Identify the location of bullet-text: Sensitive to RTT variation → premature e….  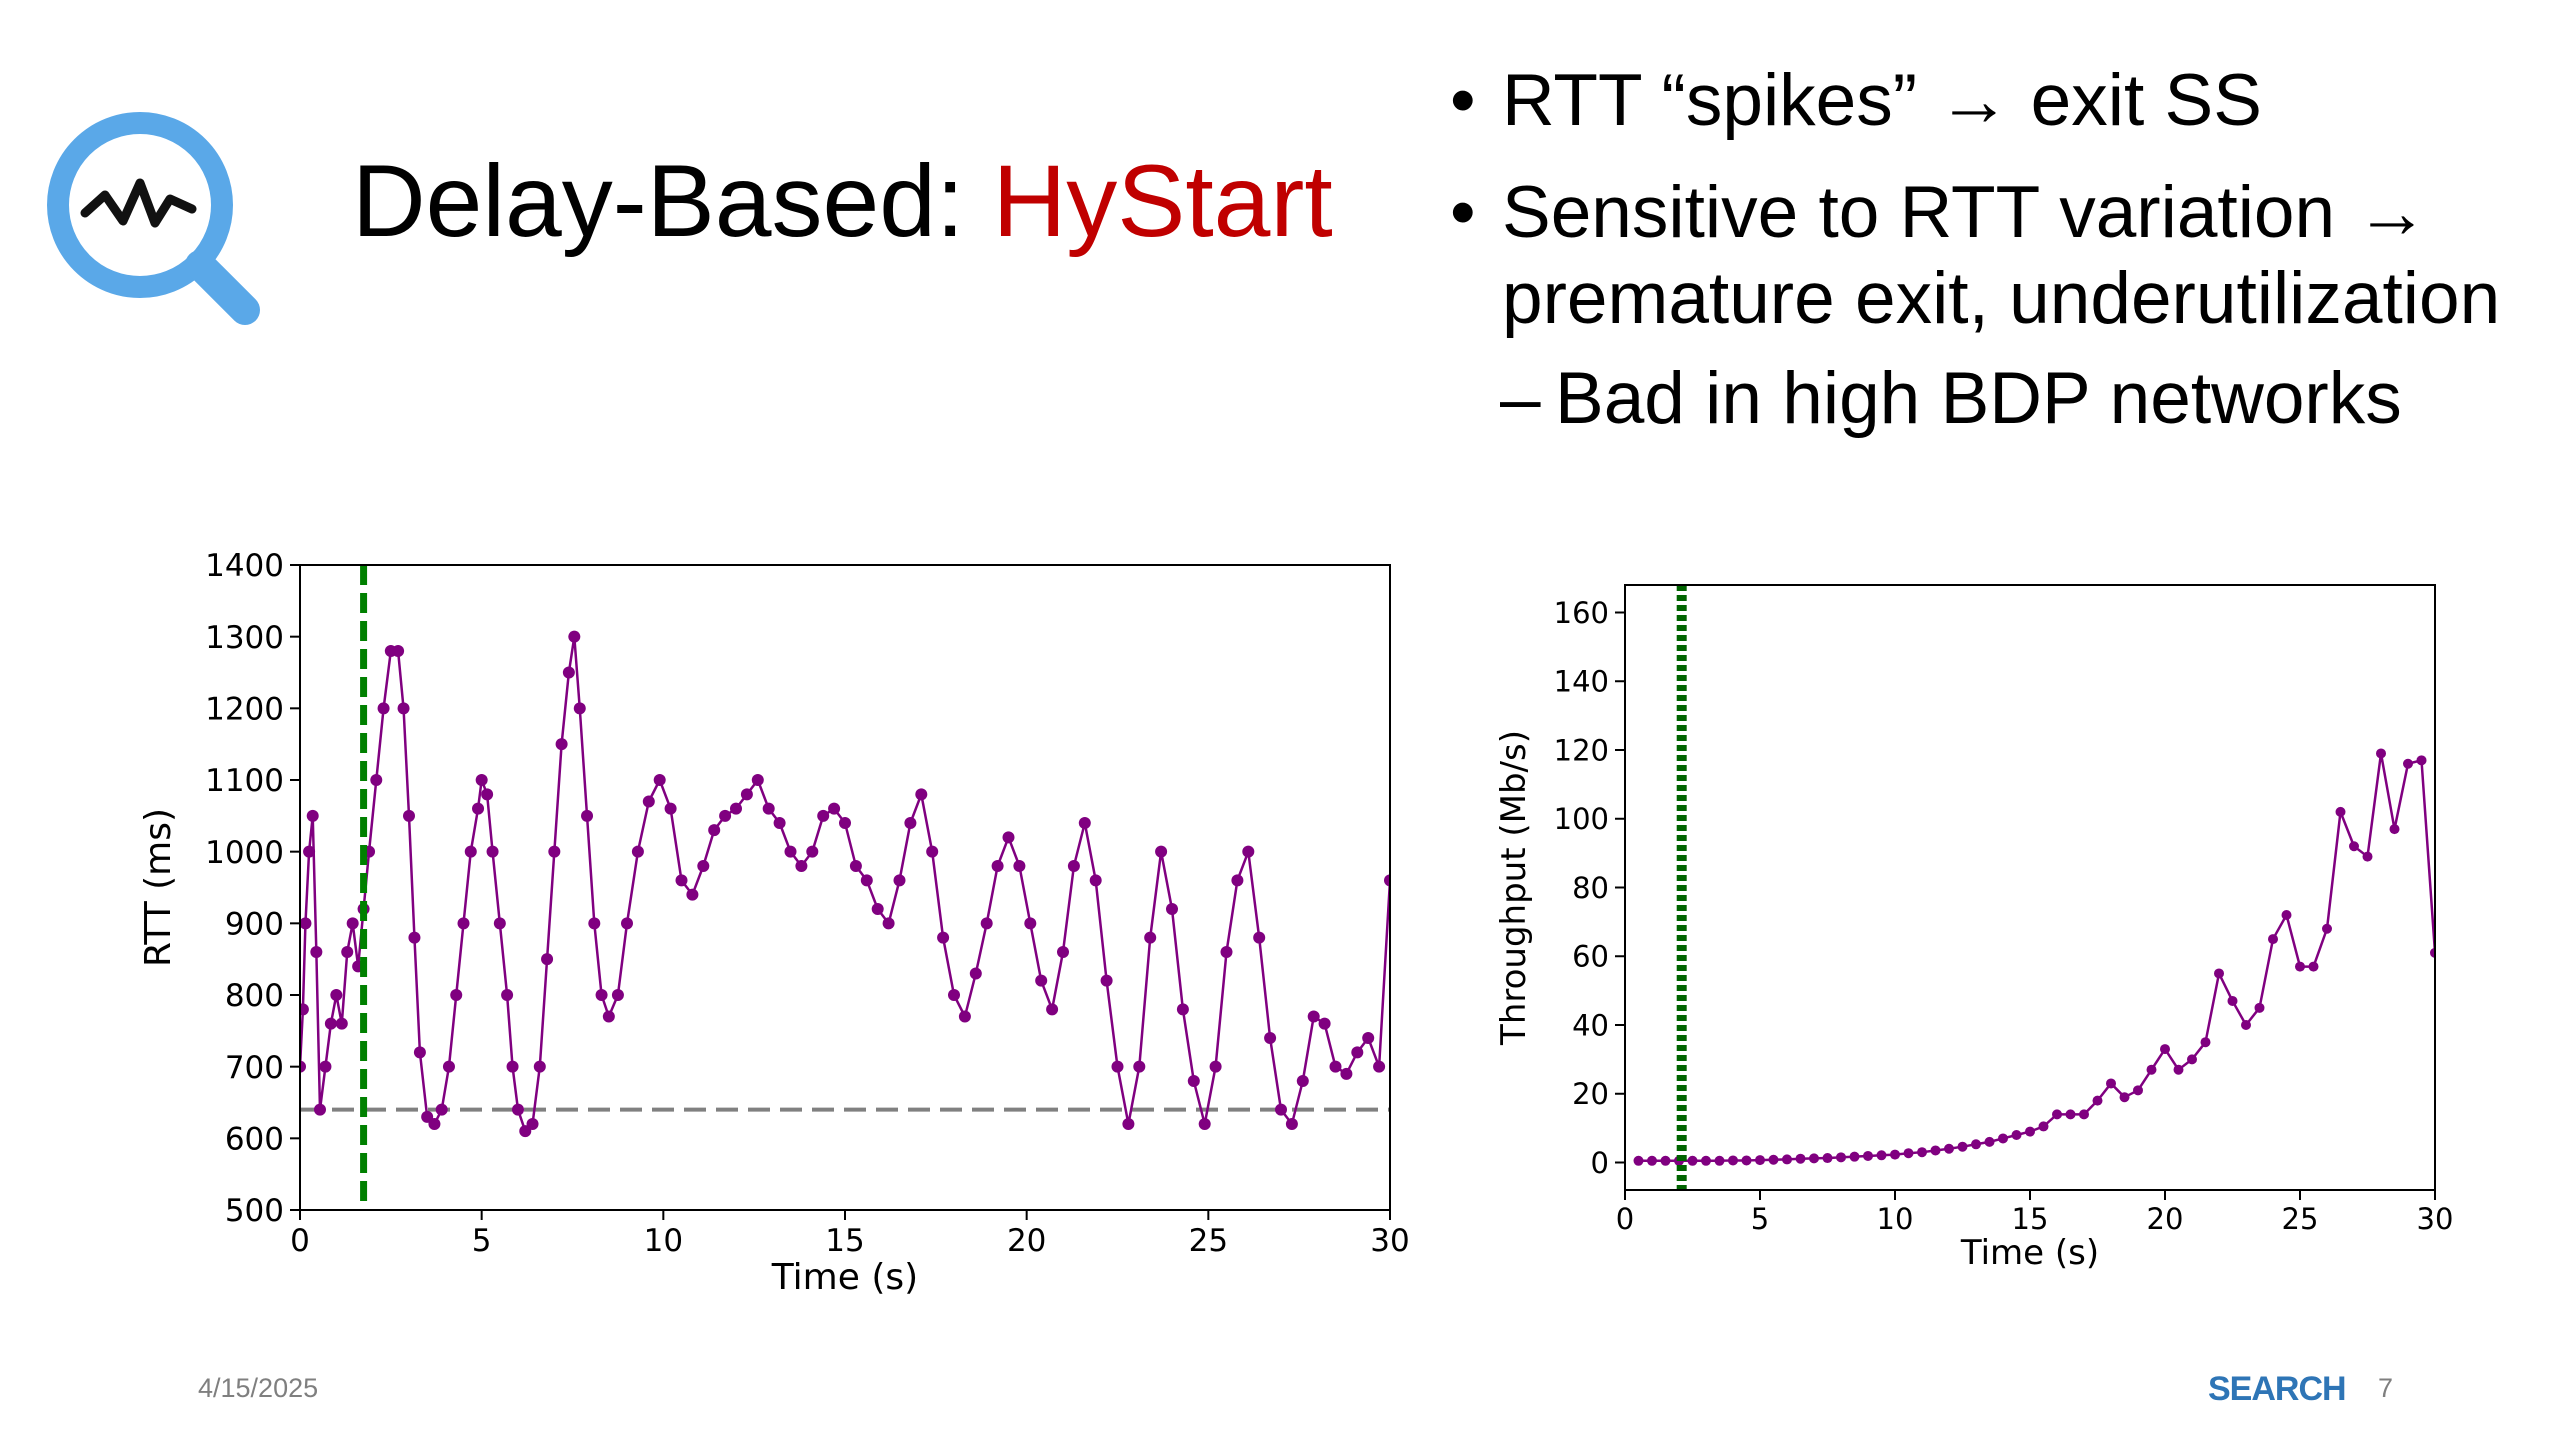
(2001, 255).